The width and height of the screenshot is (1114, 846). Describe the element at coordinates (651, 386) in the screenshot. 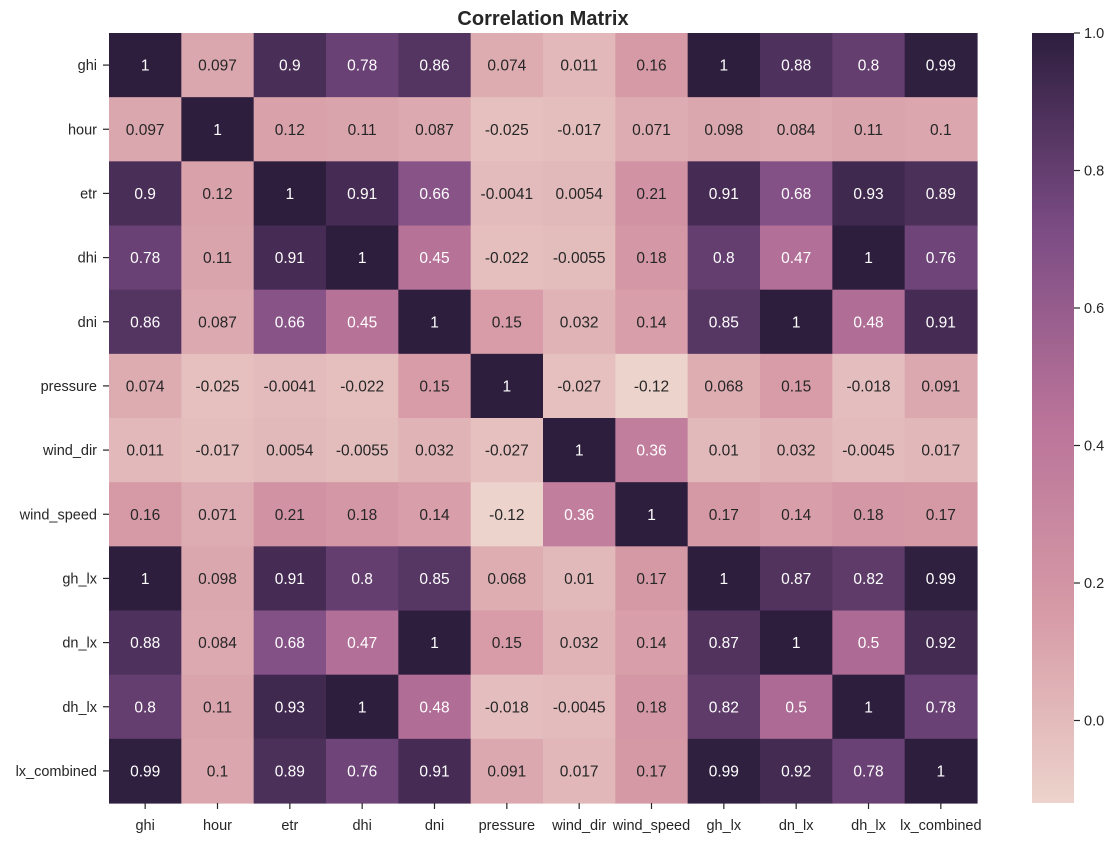

I see `cell-value-label: -0.12` at that location.